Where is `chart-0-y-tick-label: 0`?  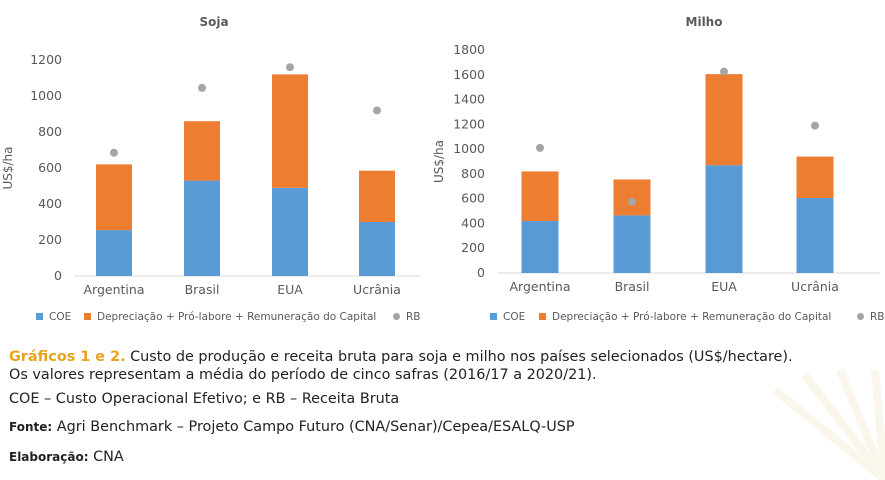
chart-0-y-tick-label: 0 is located at coordinates (58, 275).